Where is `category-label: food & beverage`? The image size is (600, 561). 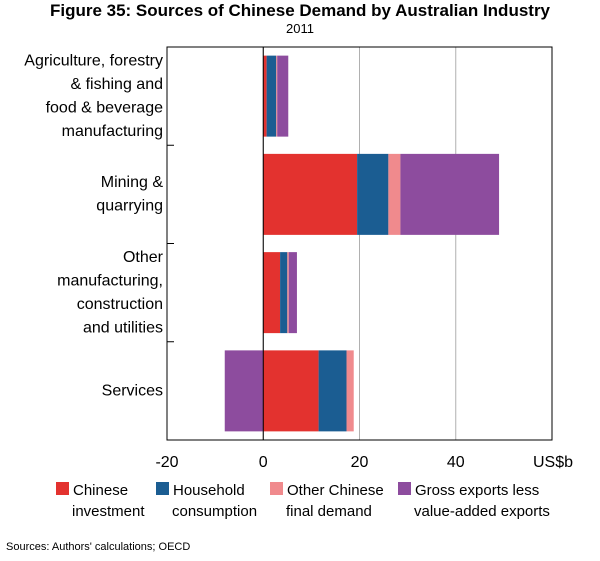 category-label: food & beverage is located at coordinates (105, 107).